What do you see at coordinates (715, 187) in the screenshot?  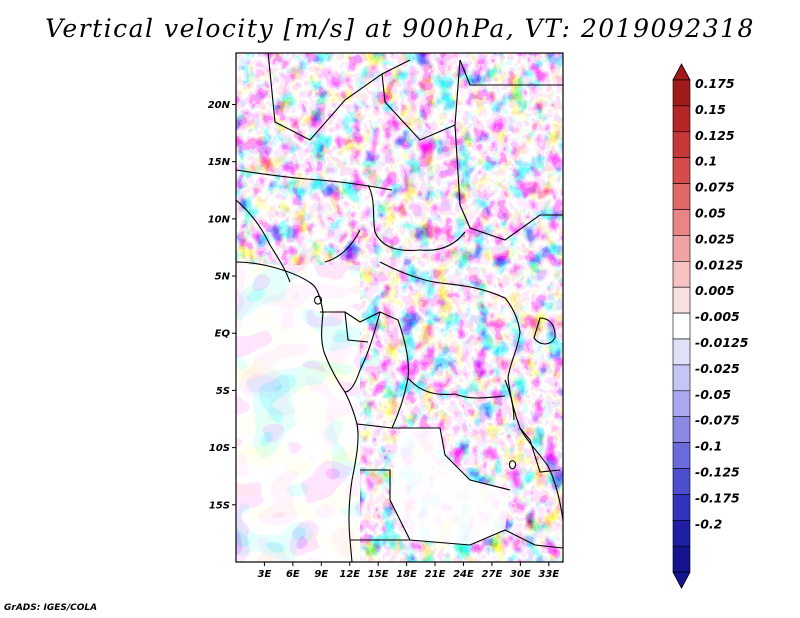 I see `colorbar-label: 0.075` at bounding box center [715, 187].